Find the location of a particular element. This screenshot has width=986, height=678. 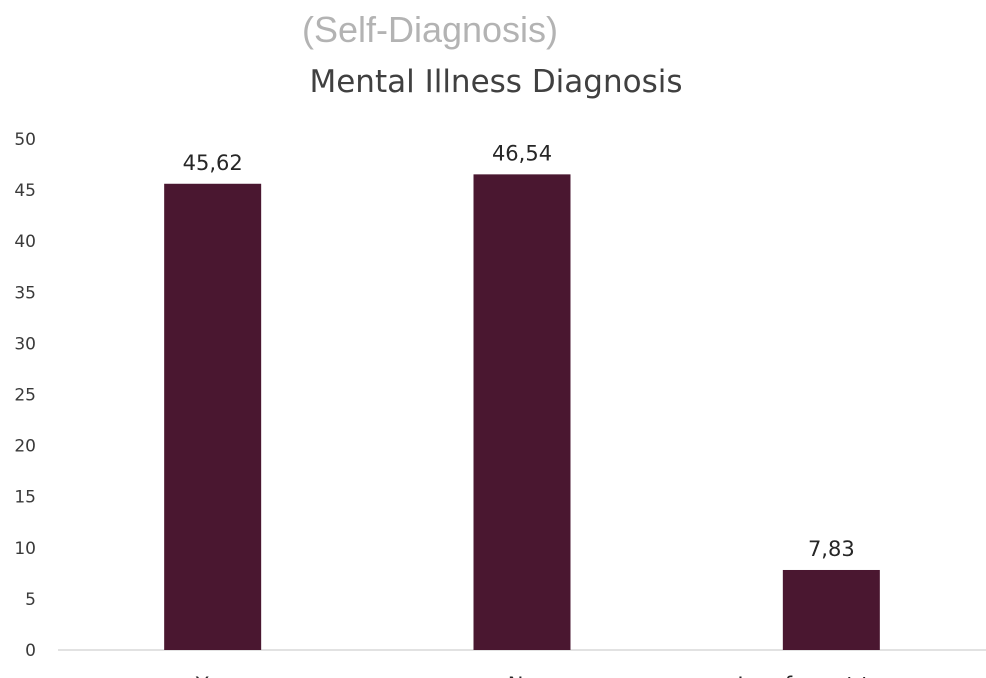

y-tick-label: 45 is located at coordinates (25, 191).